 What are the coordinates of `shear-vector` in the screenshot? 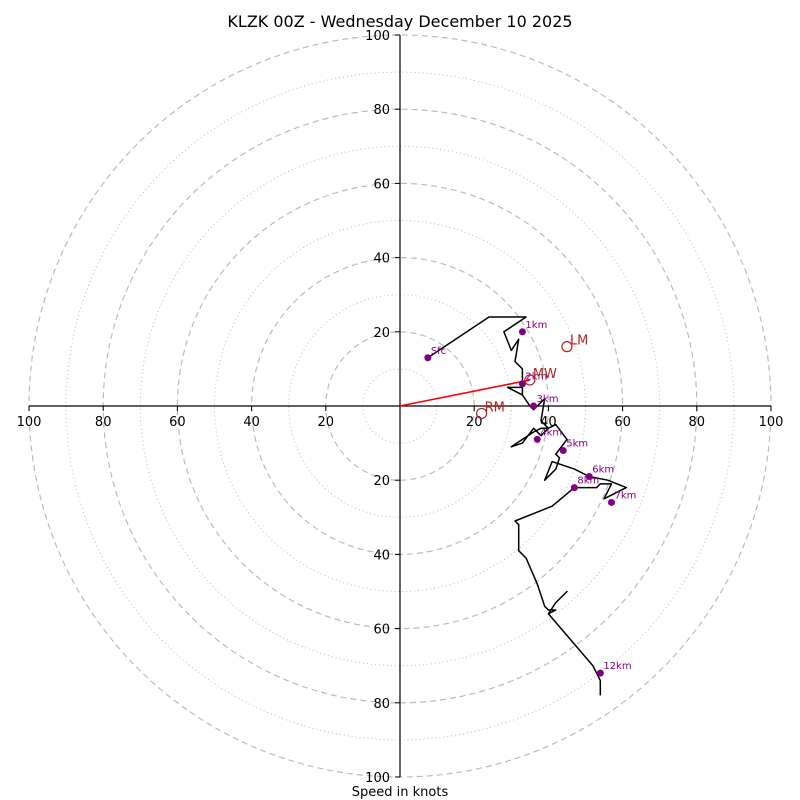 It's located at (465, 393).